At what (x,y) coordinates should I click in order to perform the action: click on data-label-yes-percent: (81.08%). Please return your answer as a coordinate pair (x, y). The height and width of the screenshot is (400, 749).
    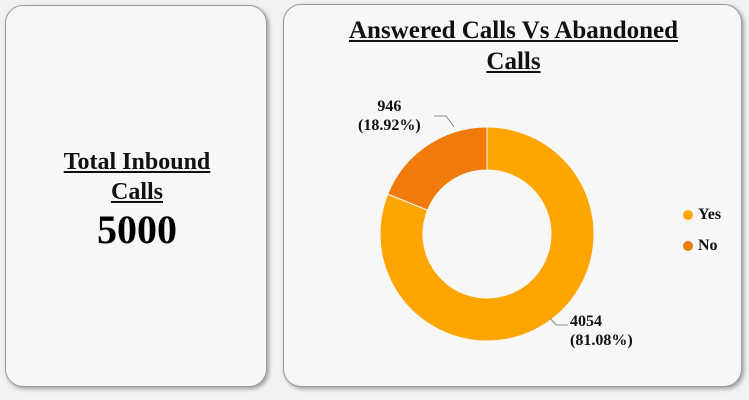
    Looking at the image, I should click on (601, 340).